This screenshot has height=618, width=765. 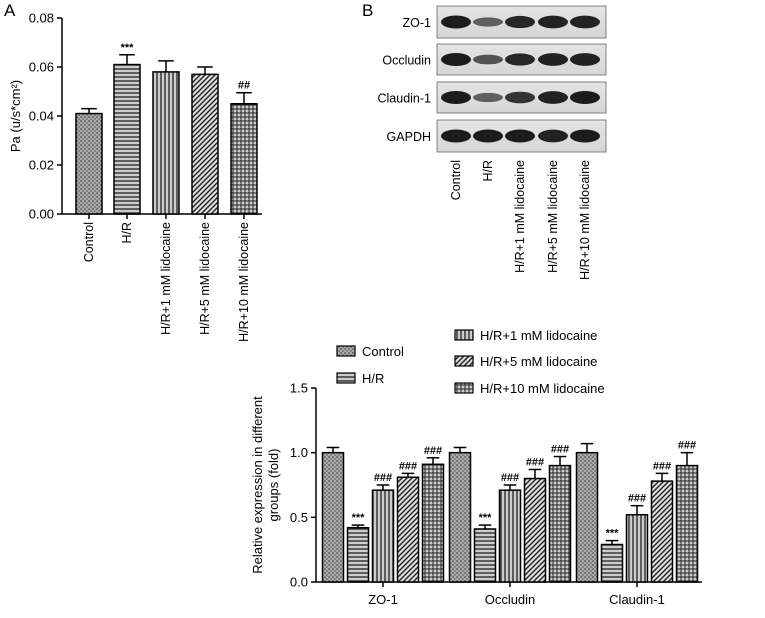 I want to click on blot-lane-label: H/R+5 mM lidocaine, so click(x=553, y=216).